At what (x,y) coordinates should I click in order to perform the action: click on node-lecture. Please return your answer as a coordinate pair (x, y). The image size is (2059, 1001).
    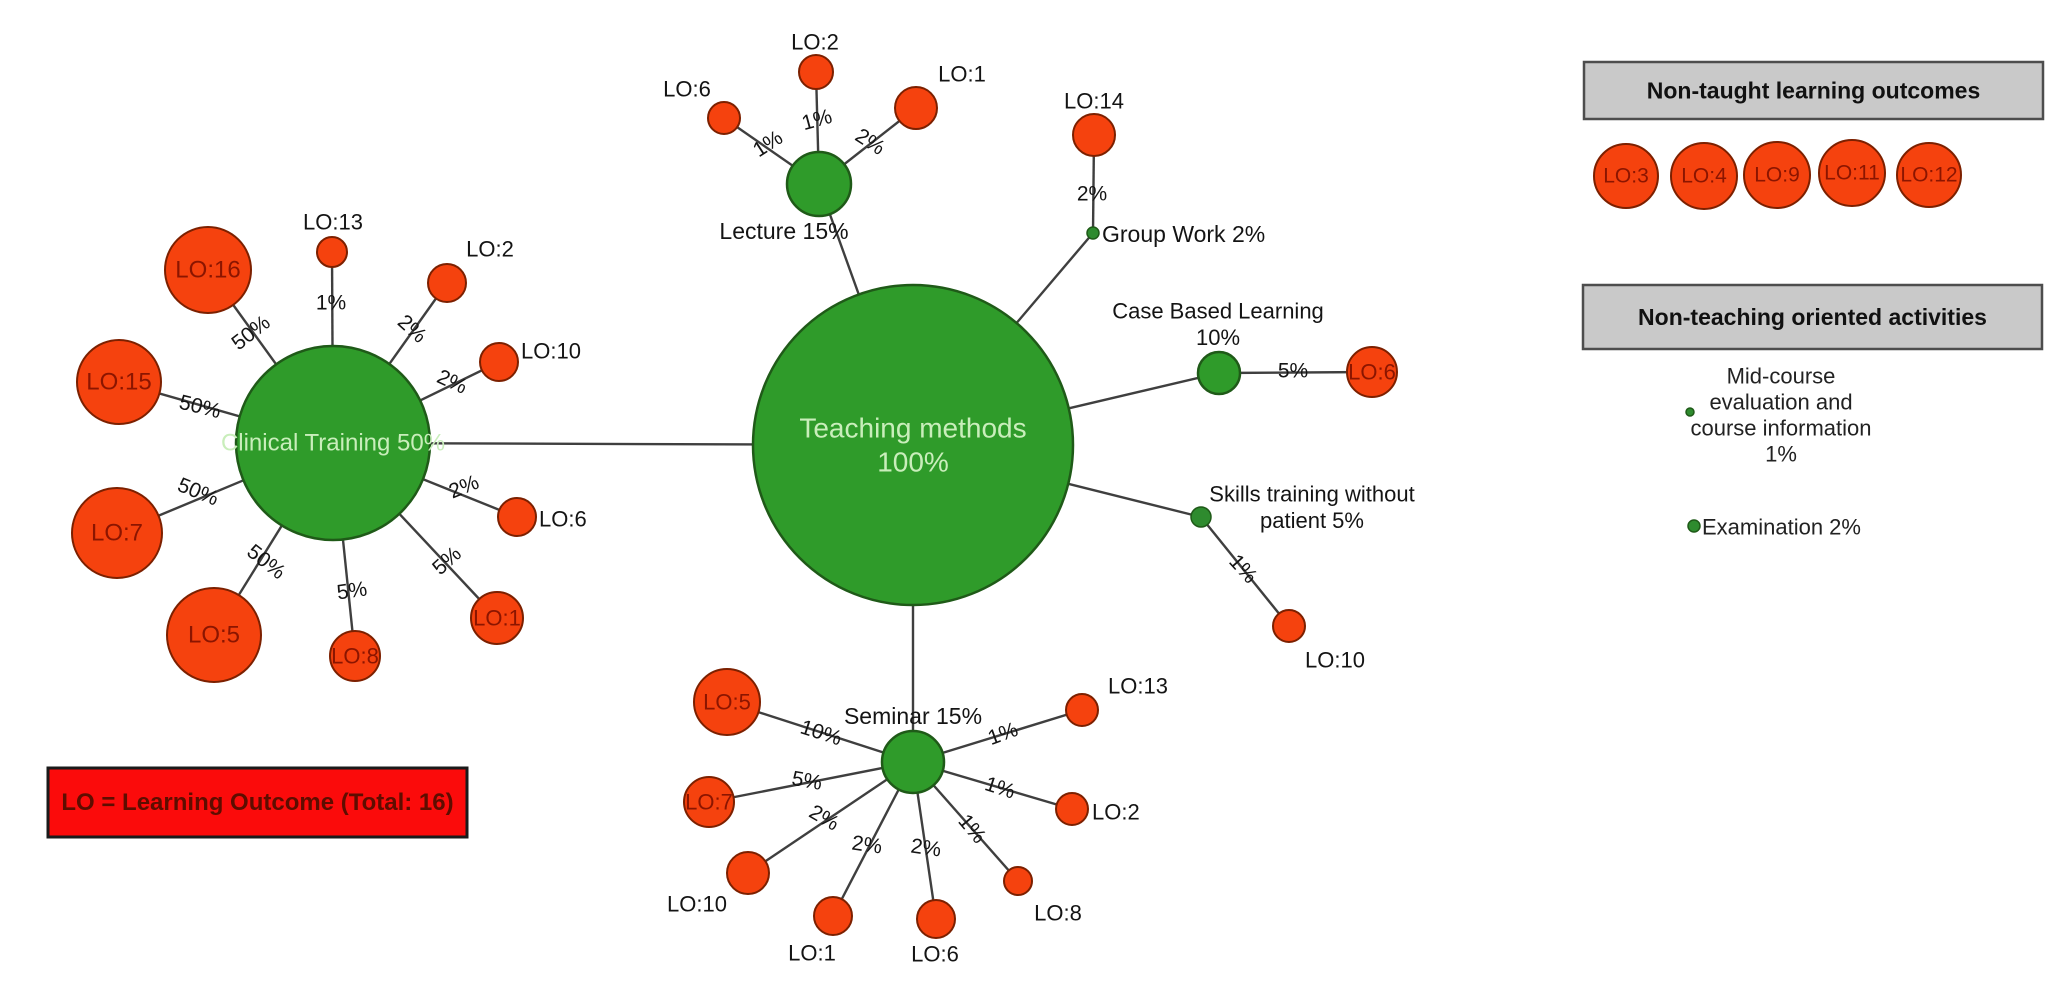
    Looking at the image, I should click on (819, 184).